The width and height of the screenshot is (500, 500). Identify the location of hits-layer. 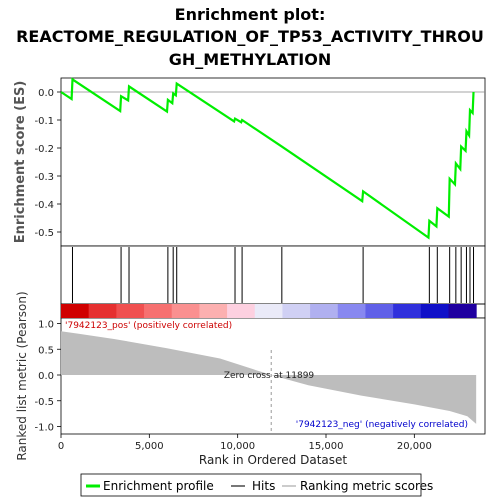
(273, 275).